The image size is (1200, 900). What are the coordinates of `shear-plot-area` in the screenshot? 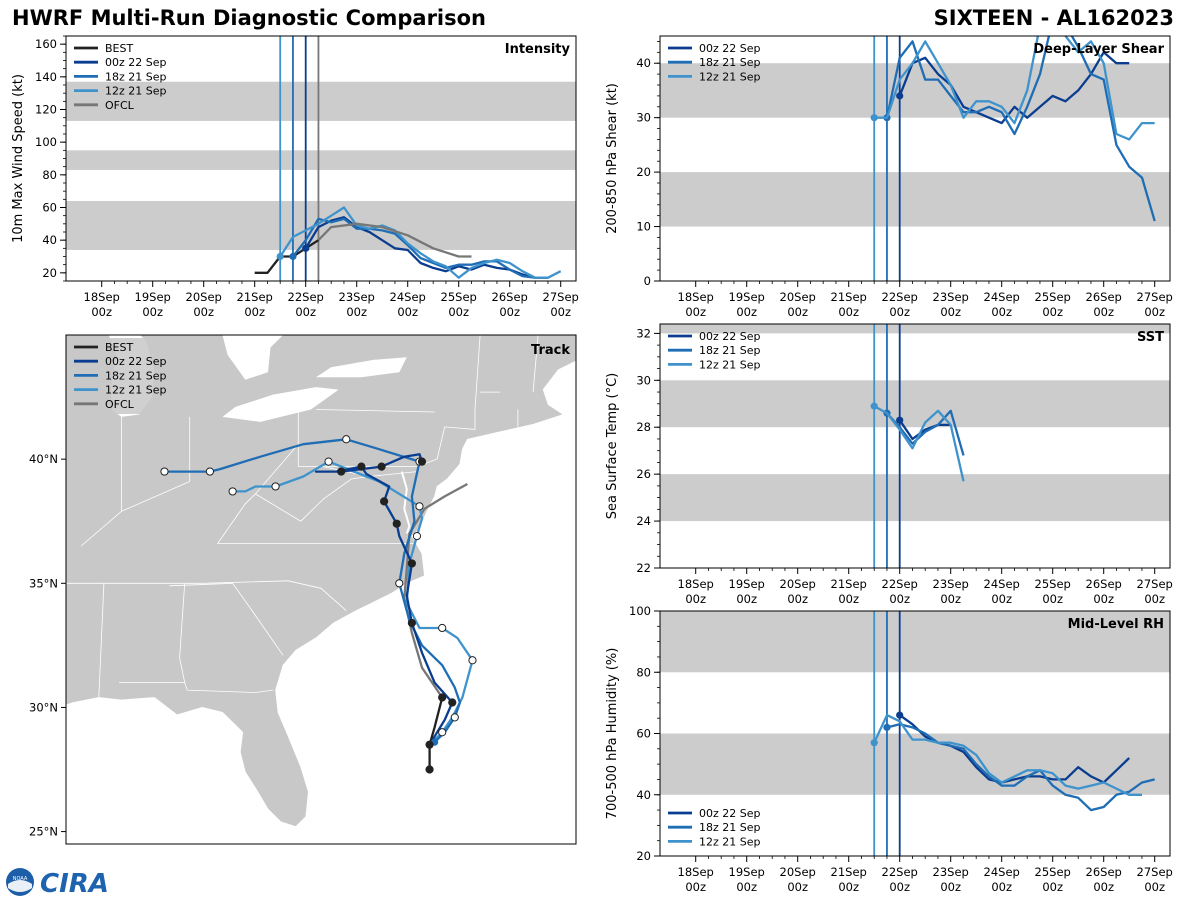 It's located at (915, 158).